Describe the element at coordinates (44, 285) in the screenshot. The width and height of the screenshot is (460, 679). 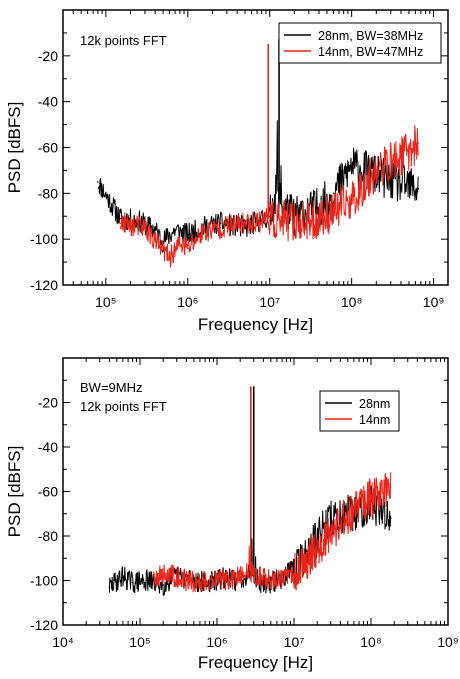
I see `y-tick-label-top: -120` at that location.